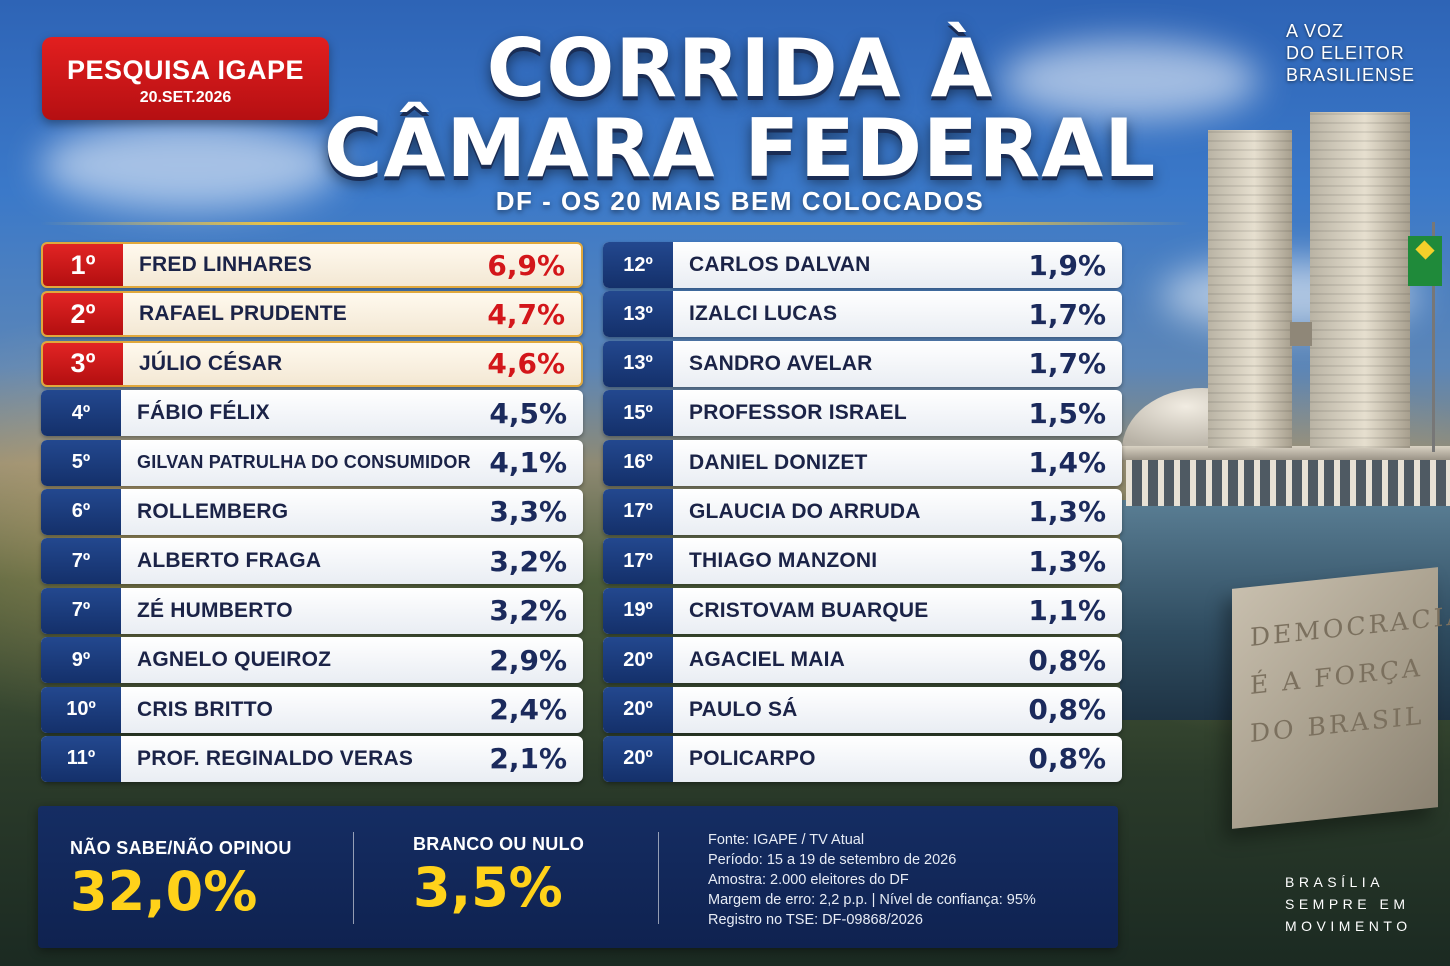 This screenshot has width=1450, height=966. I want to click on ranking-row: 13º IZALCI LUCAS 1,7%, so click(862, 314).